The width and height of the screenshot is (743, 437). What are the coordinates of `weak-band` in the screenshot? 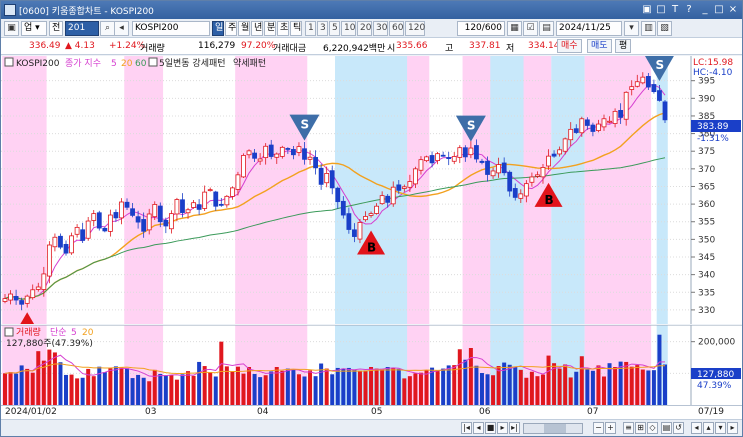 It's located at (507, 365).